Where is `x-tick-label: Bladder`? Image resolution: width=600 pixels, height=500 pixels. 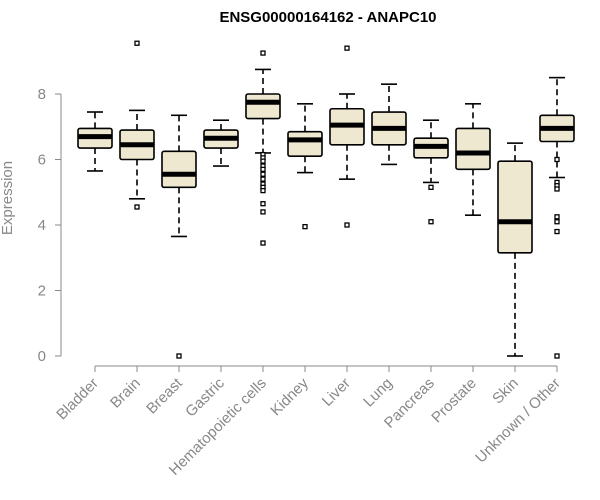 x-tick-label: Bladder is located at coordinates (77, 399).